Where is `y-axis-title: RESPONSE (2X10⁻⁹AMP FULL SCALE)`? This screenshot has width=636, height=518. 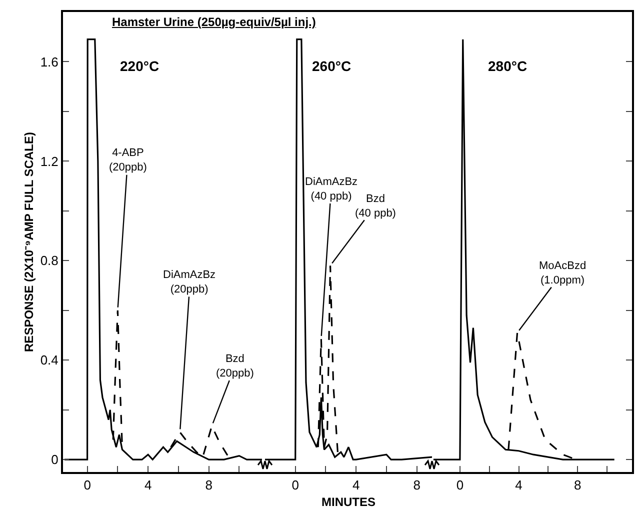 y-axis-title: RESPONSE (2X10⁻⁹AMP FULL SCALE) is located at coordinates (29, 242).